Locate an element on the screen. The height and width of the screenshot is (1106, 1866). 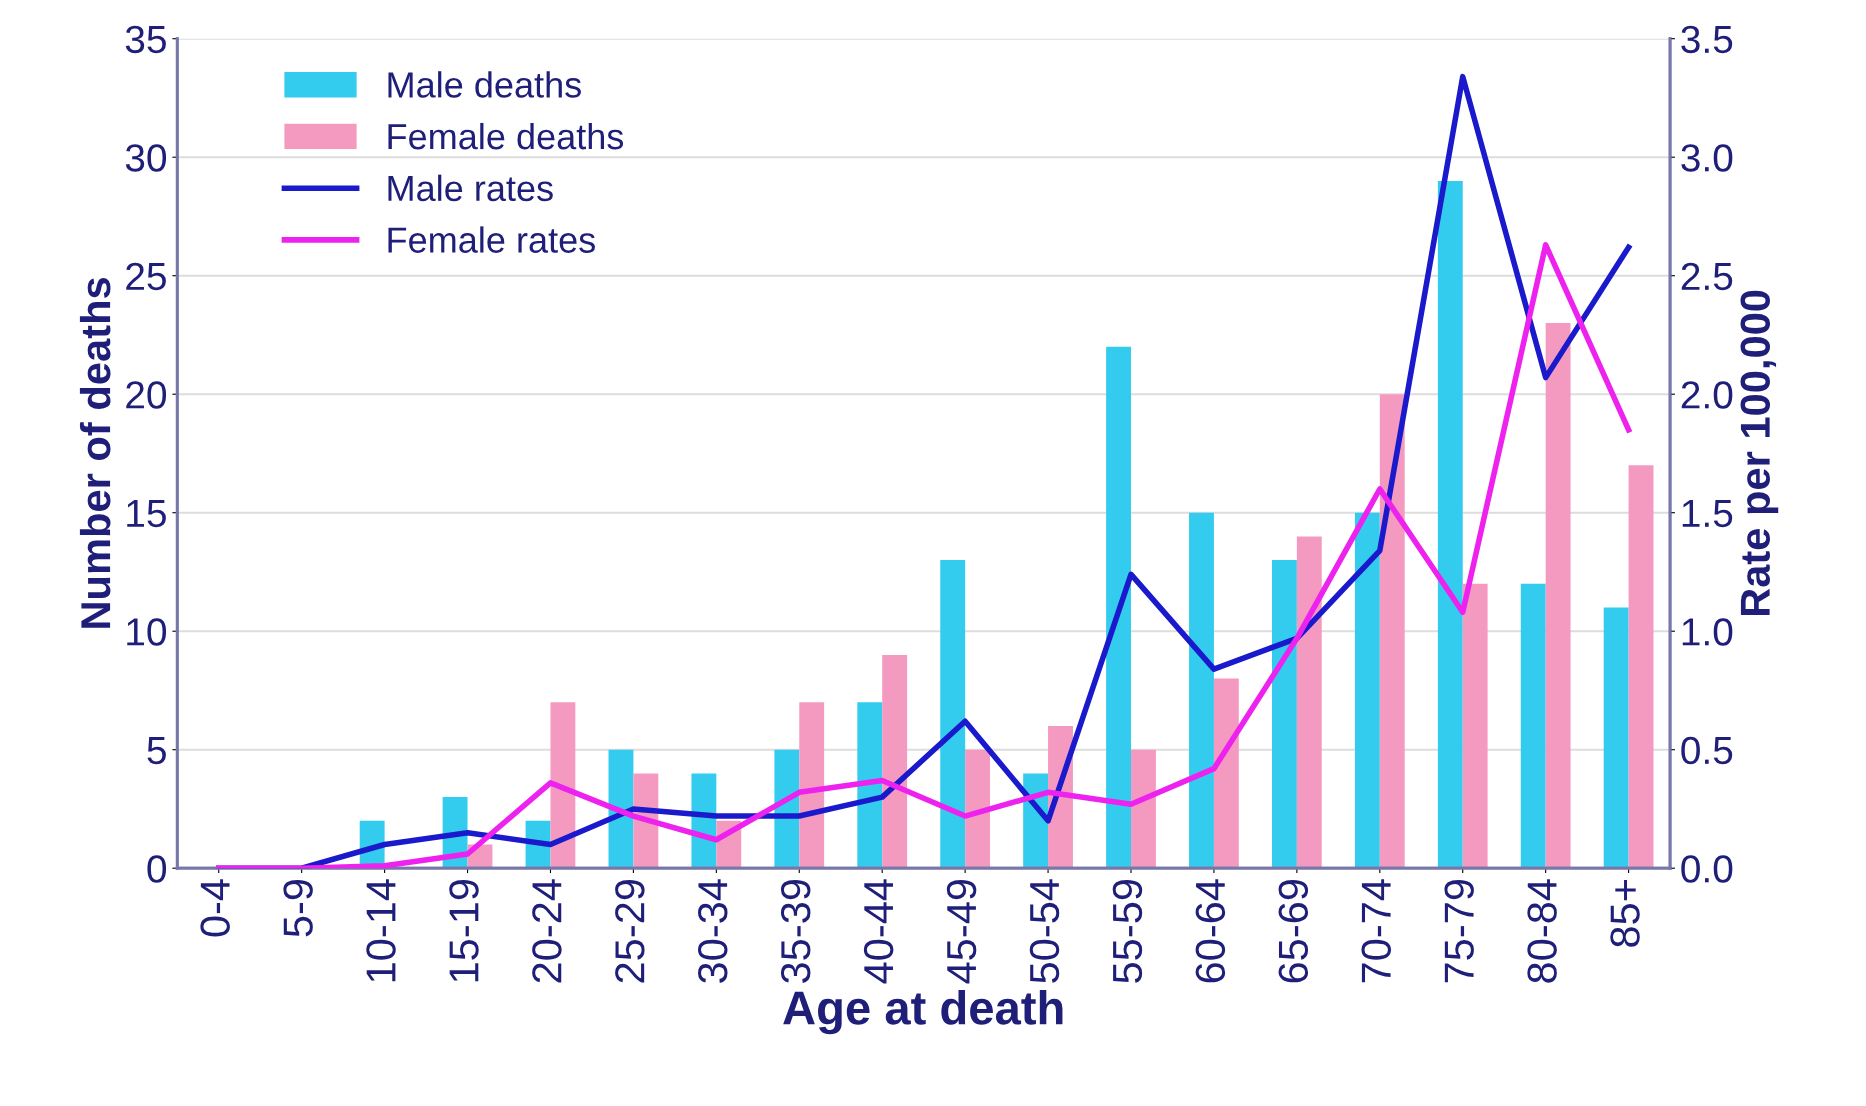
y-tick-label: 20 is located at coordinates (146, 395).